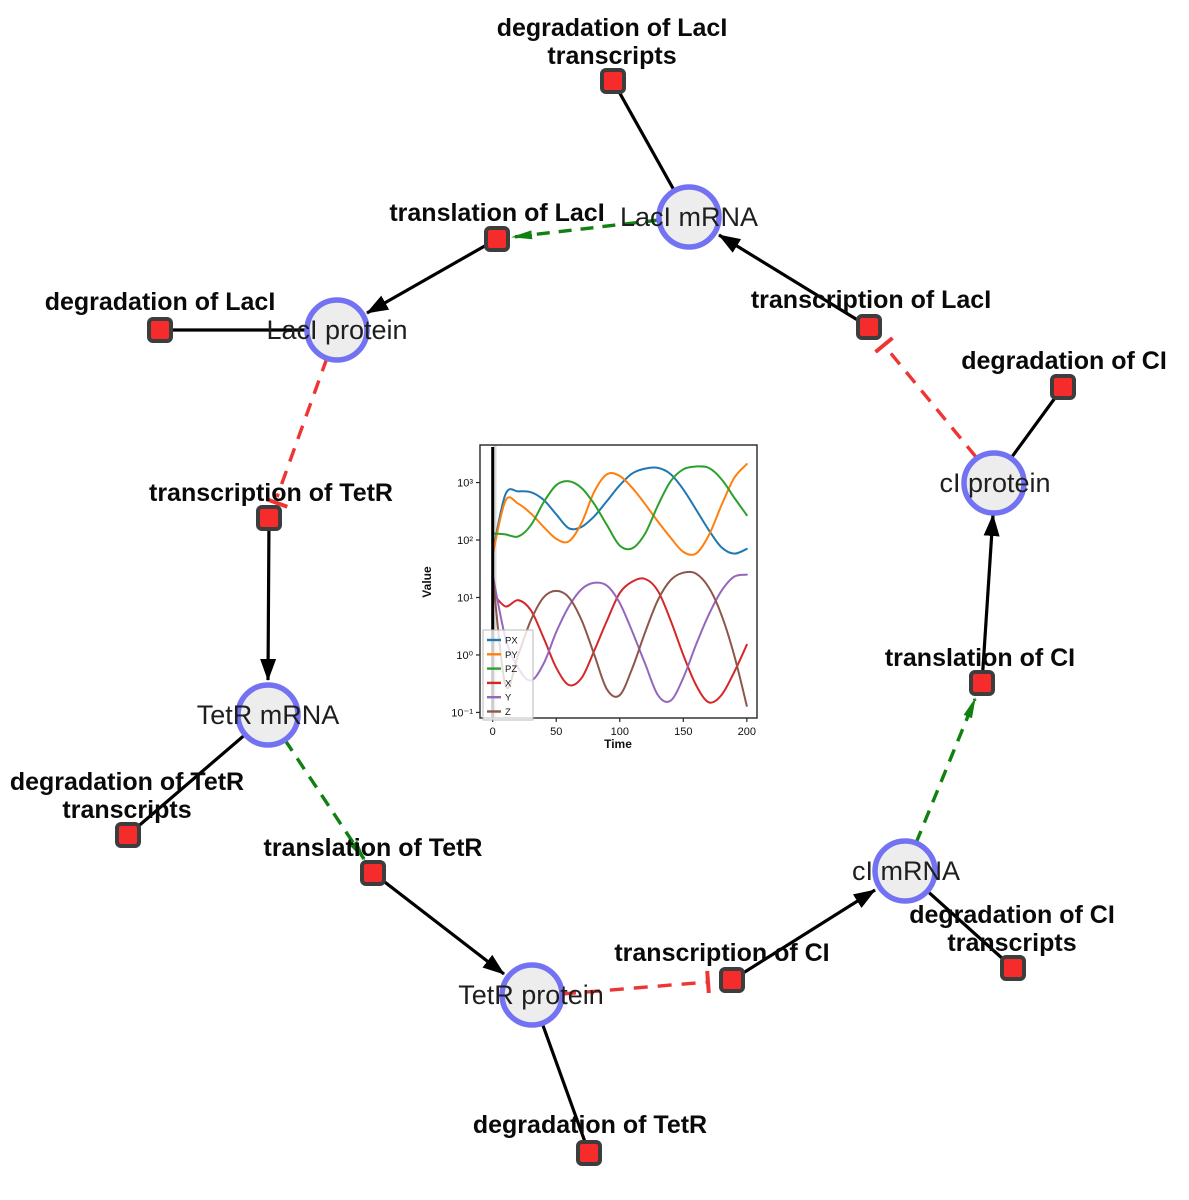  What do you see at coordinates (511, 641) in the screenshot?
I see `legend-label-PX: PX` at bounding box center [511, 641].